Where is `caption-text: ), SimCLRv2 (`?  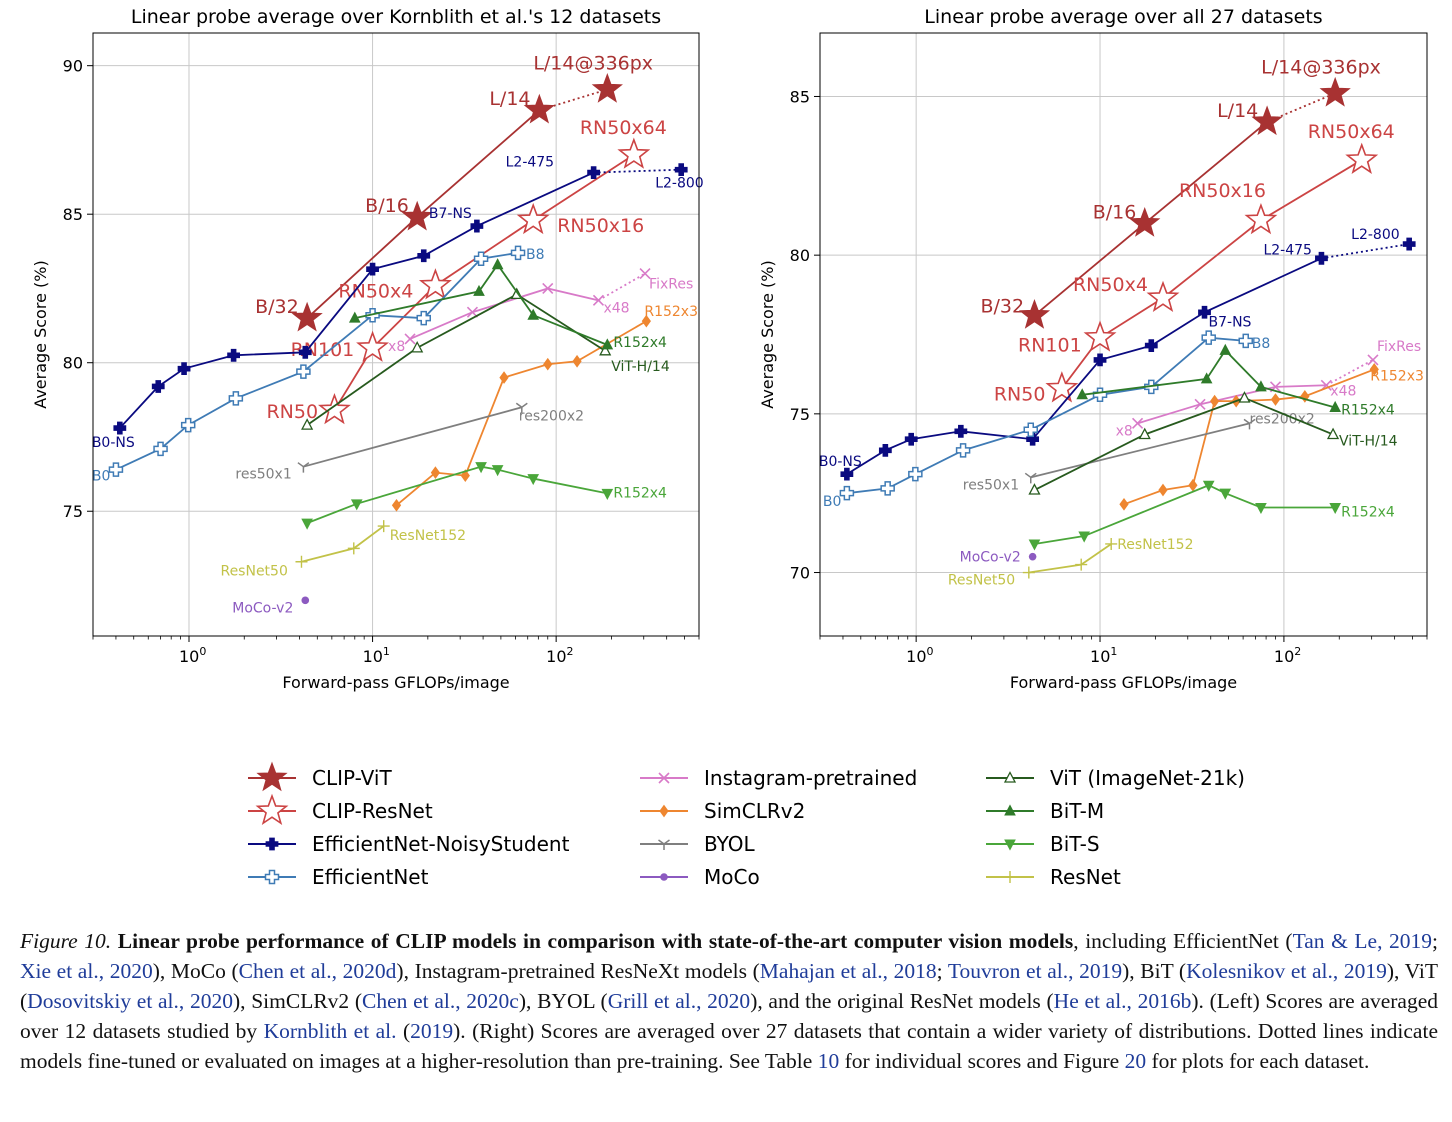 caption-text: ), SimCLRv2 ( is located at coordinates (297, 1001).